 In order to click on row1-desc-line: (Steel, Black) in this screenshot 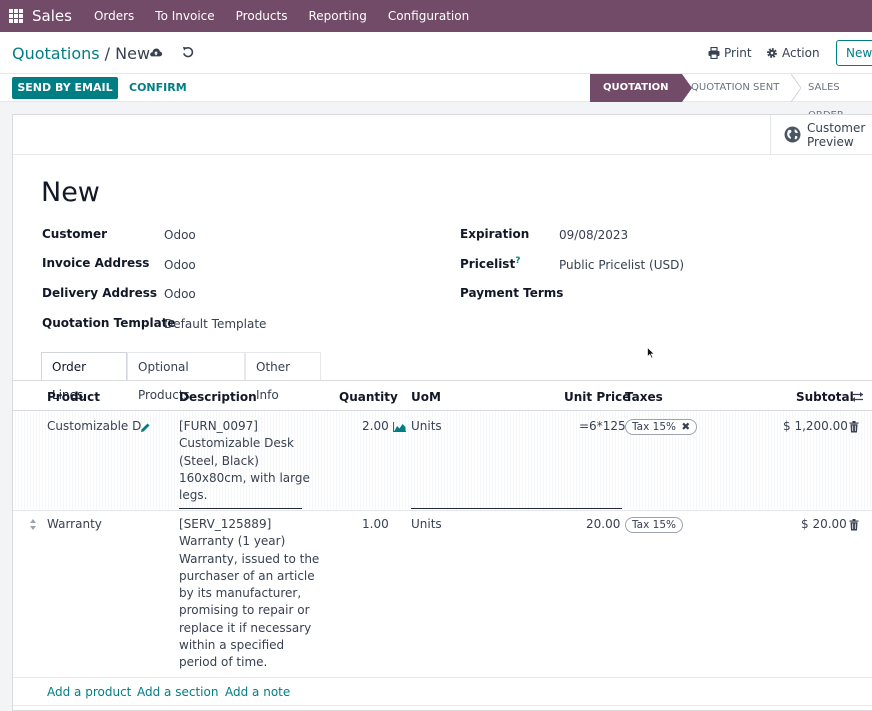, I will do `click(219, 460)`.